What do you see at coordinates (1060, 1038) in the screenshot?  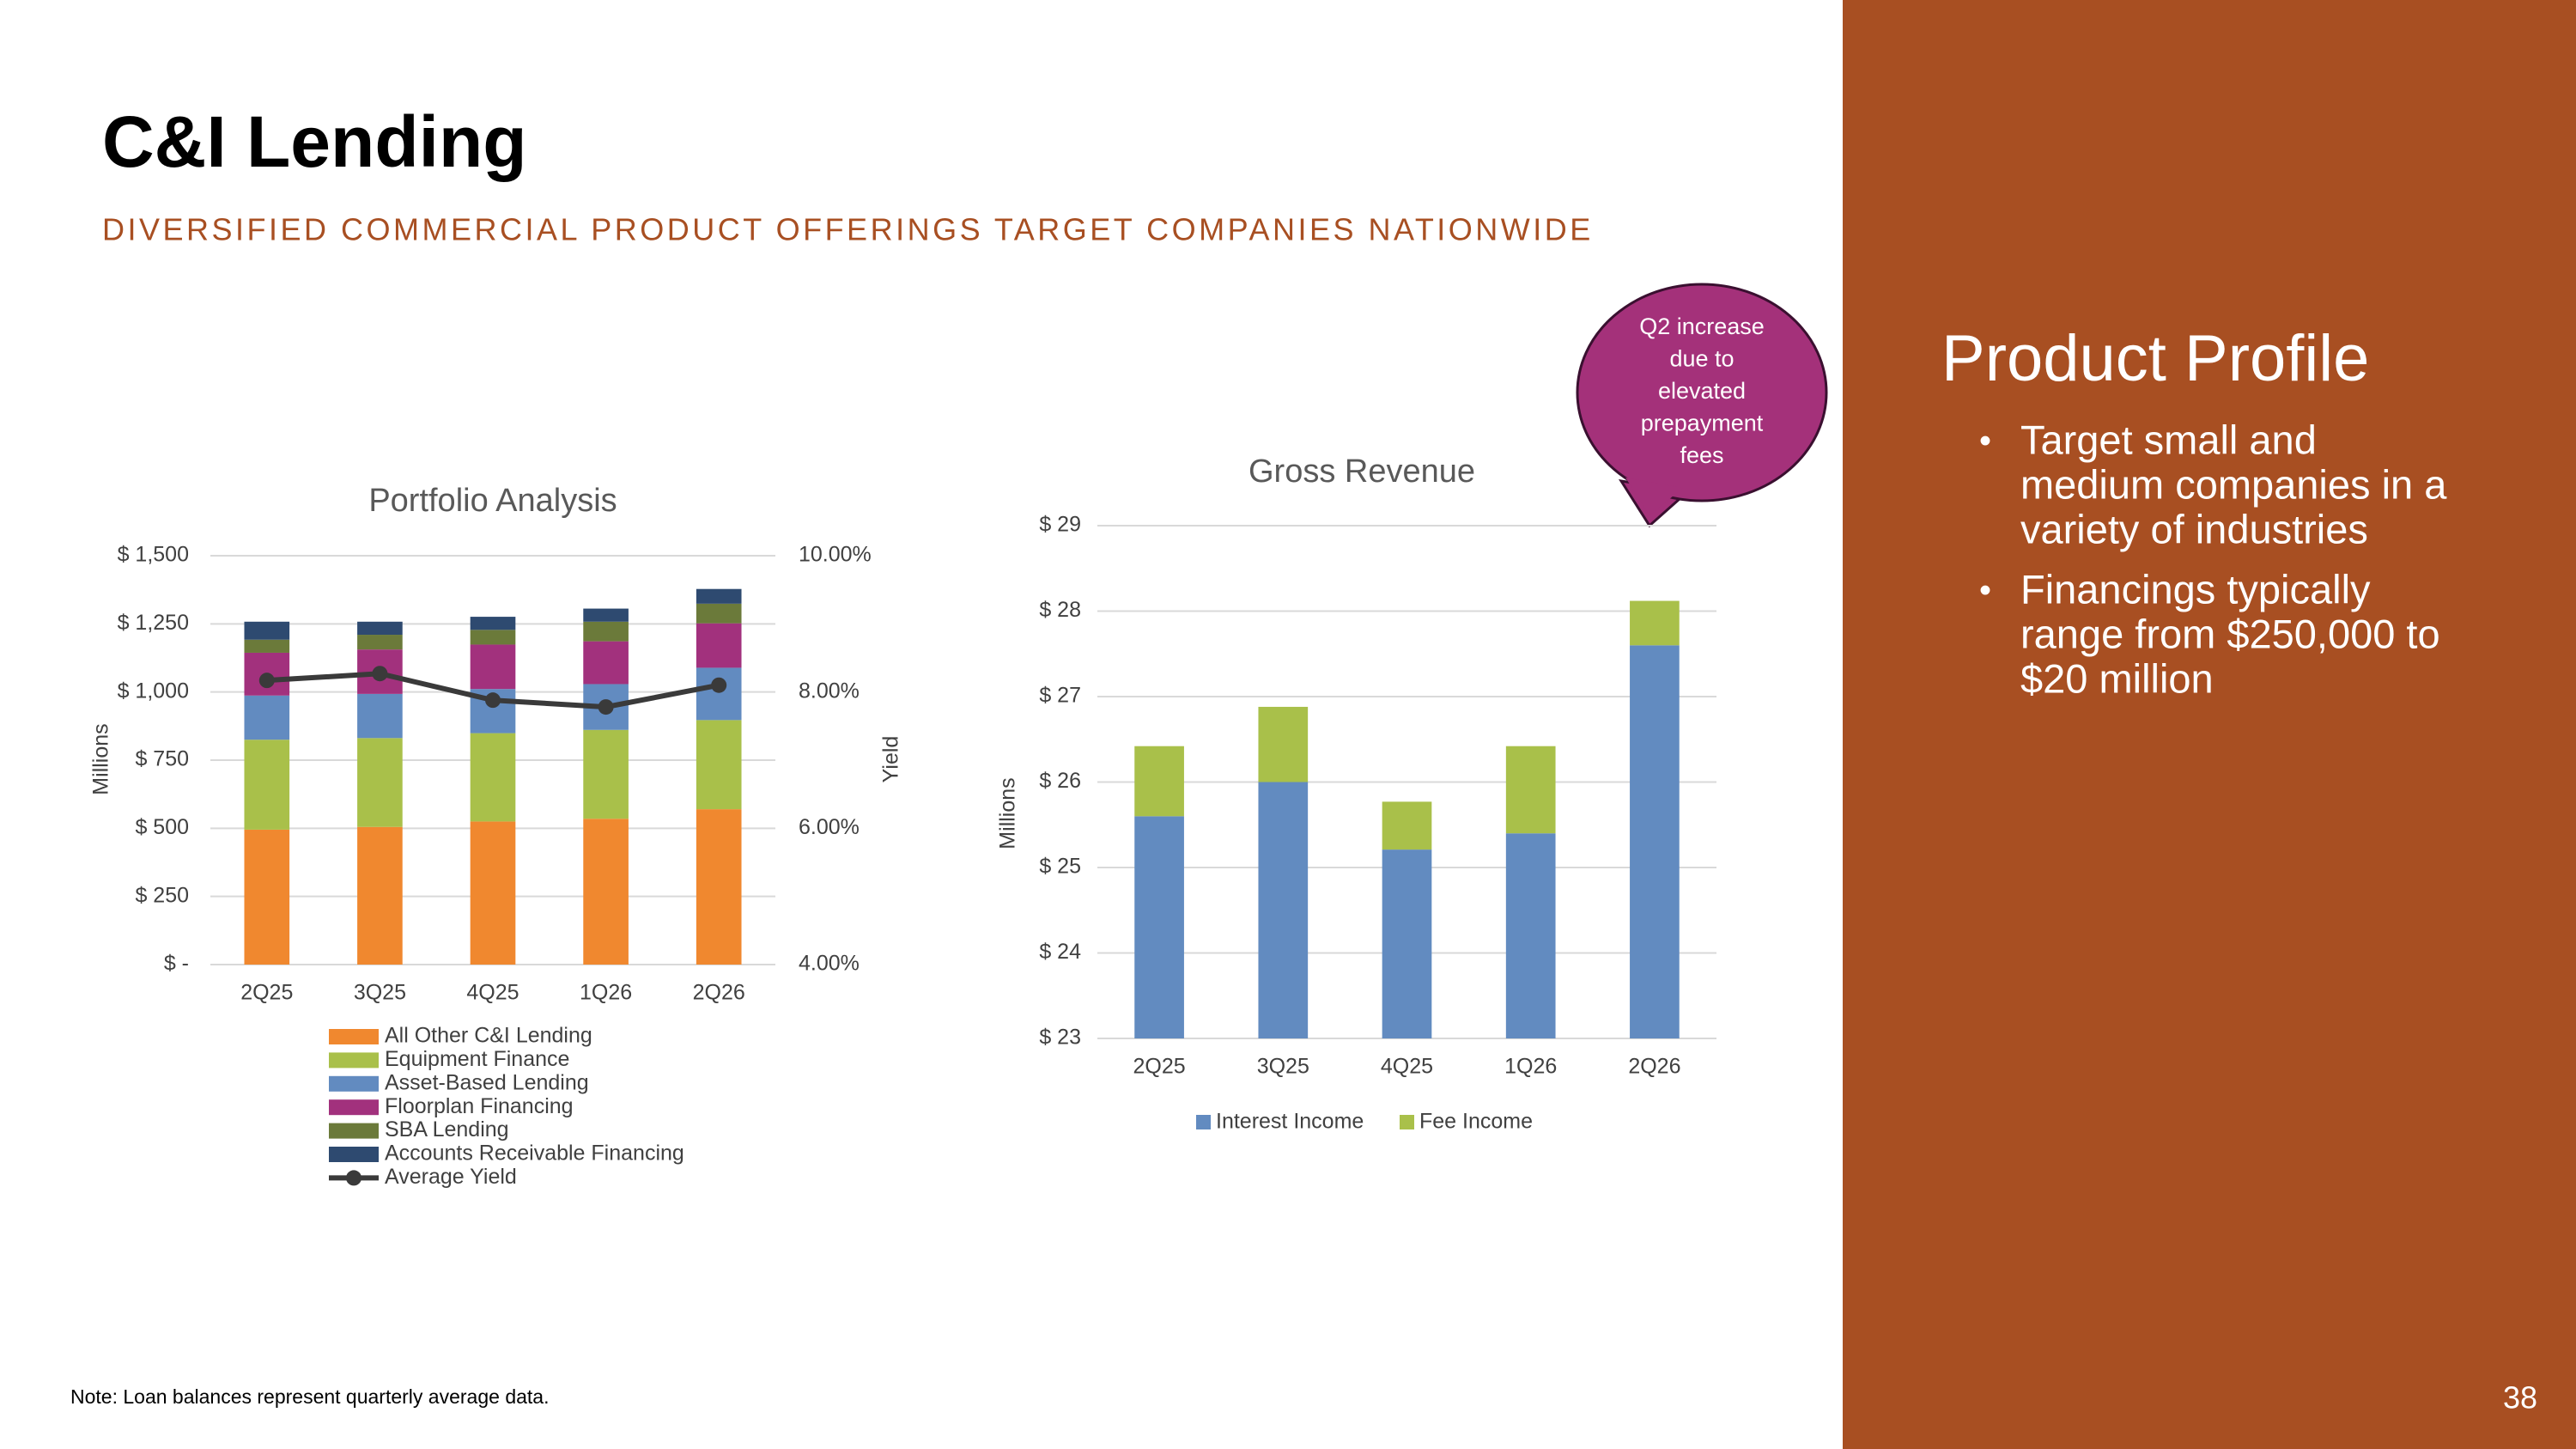 I see `y-tick-label: $ 23` at bounding box center [1060, 1038].